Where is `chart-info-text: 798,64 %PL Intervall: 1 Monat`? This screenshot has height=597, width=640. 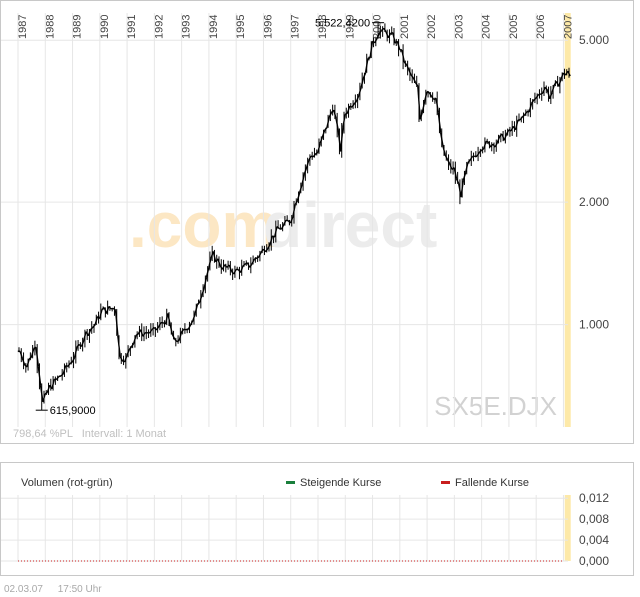
chart-info-text: 798,64 %PL Intervall: 1 Monat is located at coordinates (89, 434).